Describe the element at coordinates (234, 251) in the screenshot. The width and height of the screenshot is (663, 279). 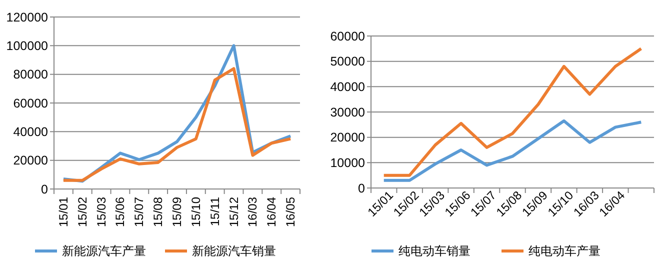
I see `legend-label: 新能源汽车销量` at that location.